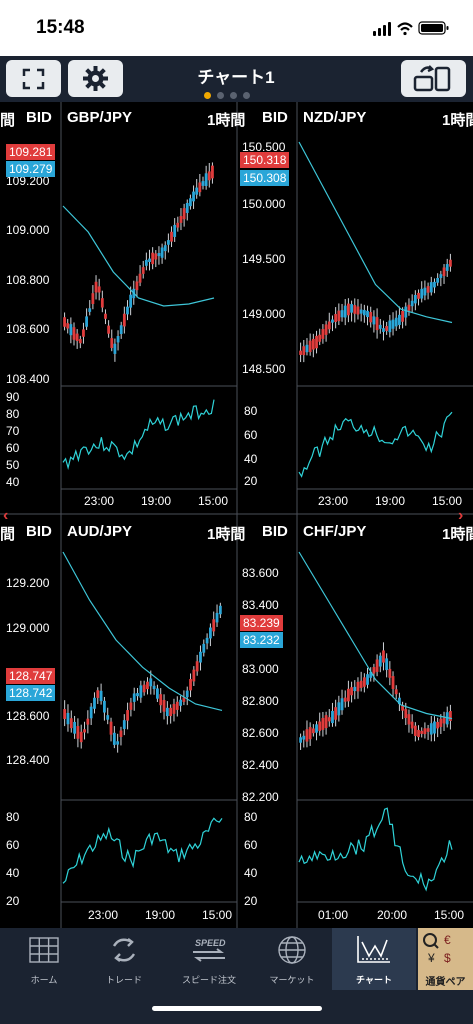  I want to click on settings-button, so click(95, 78).